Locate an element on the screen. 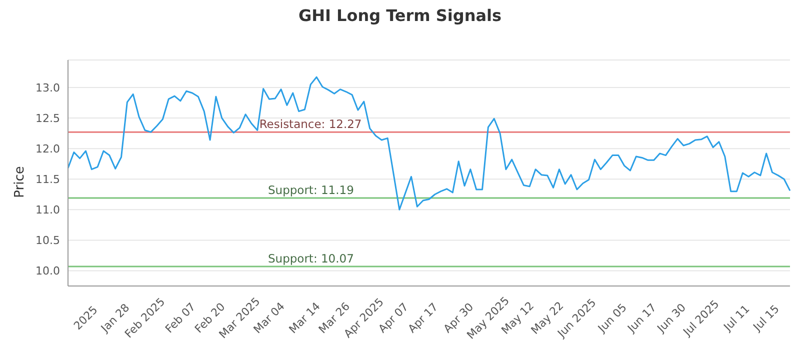 The height and width of the screenshot is (350, 800). chart-title: GHI Long Term Signals is located at coordinates (400, 15).